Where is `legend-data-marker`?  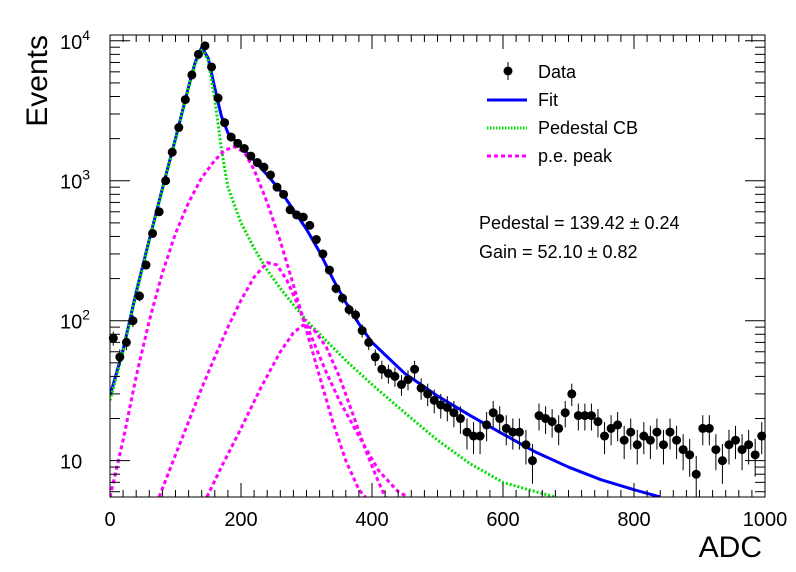 legend-data-marker is located at coordinates (508, 71).